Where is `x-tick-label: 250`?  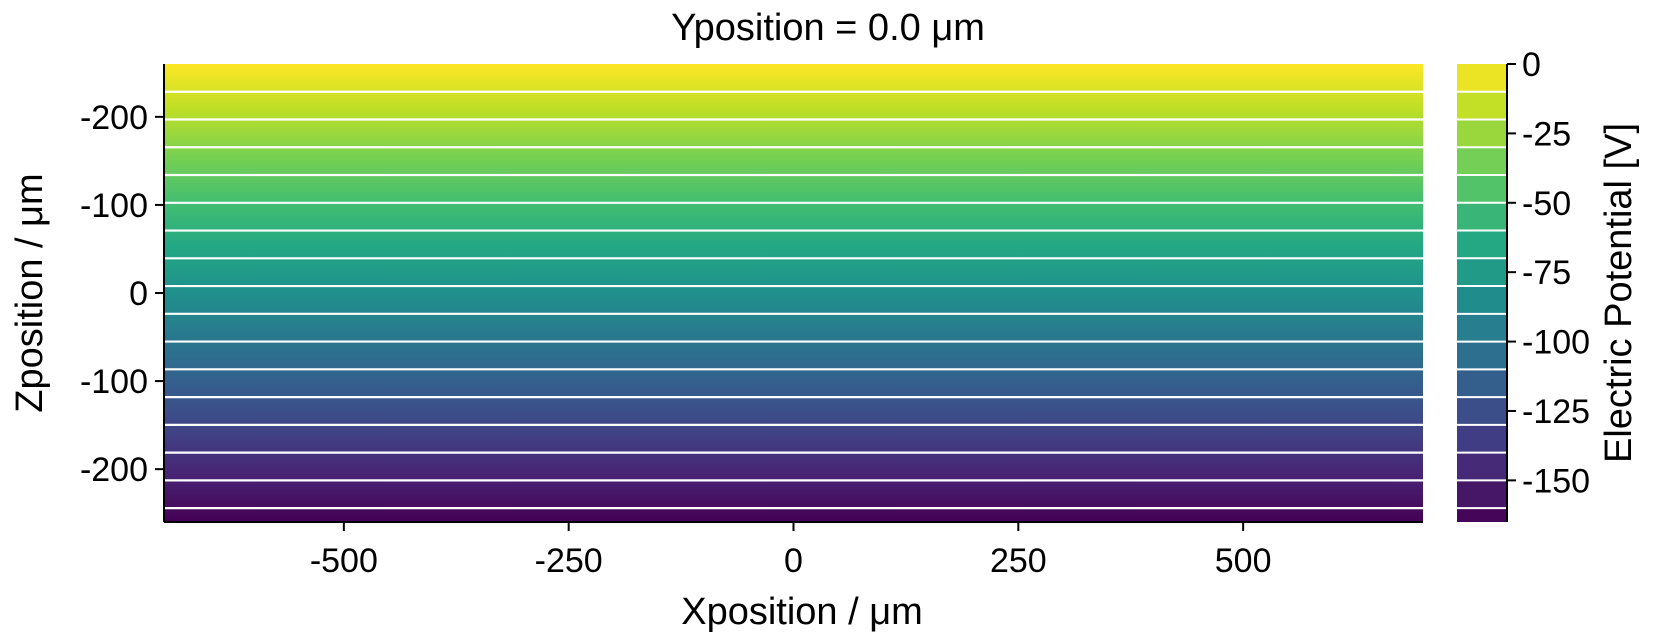 x-tick-label: 250 is located at coordinates (1018, 561).